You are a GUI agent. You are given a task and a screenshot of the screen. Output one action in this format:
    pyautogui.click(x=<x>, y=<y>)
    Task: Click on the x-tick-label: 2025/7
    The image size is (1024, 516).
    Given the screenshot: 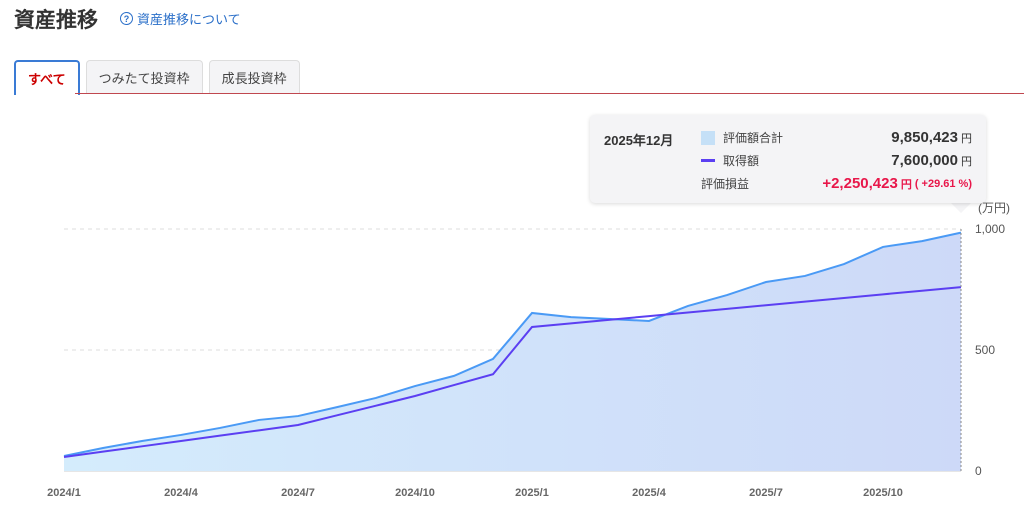 What is the action you would take?
    pyautogui.click(x=766, y=493)
    